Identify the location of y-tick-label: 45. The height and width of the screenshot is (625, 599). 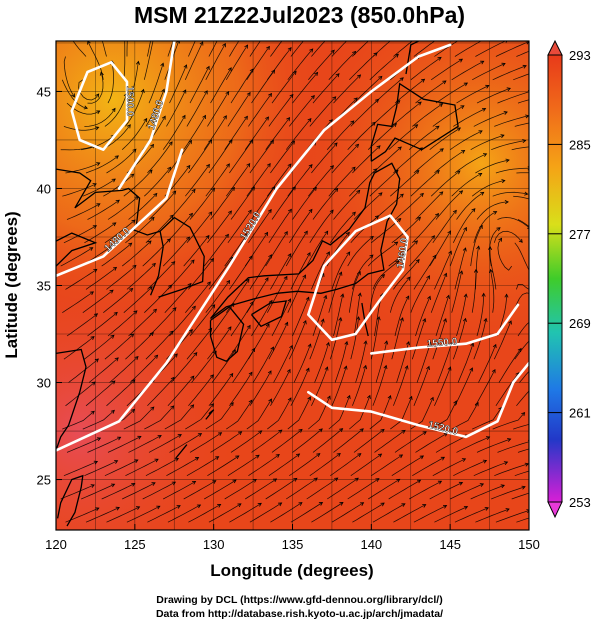
(44, 91).